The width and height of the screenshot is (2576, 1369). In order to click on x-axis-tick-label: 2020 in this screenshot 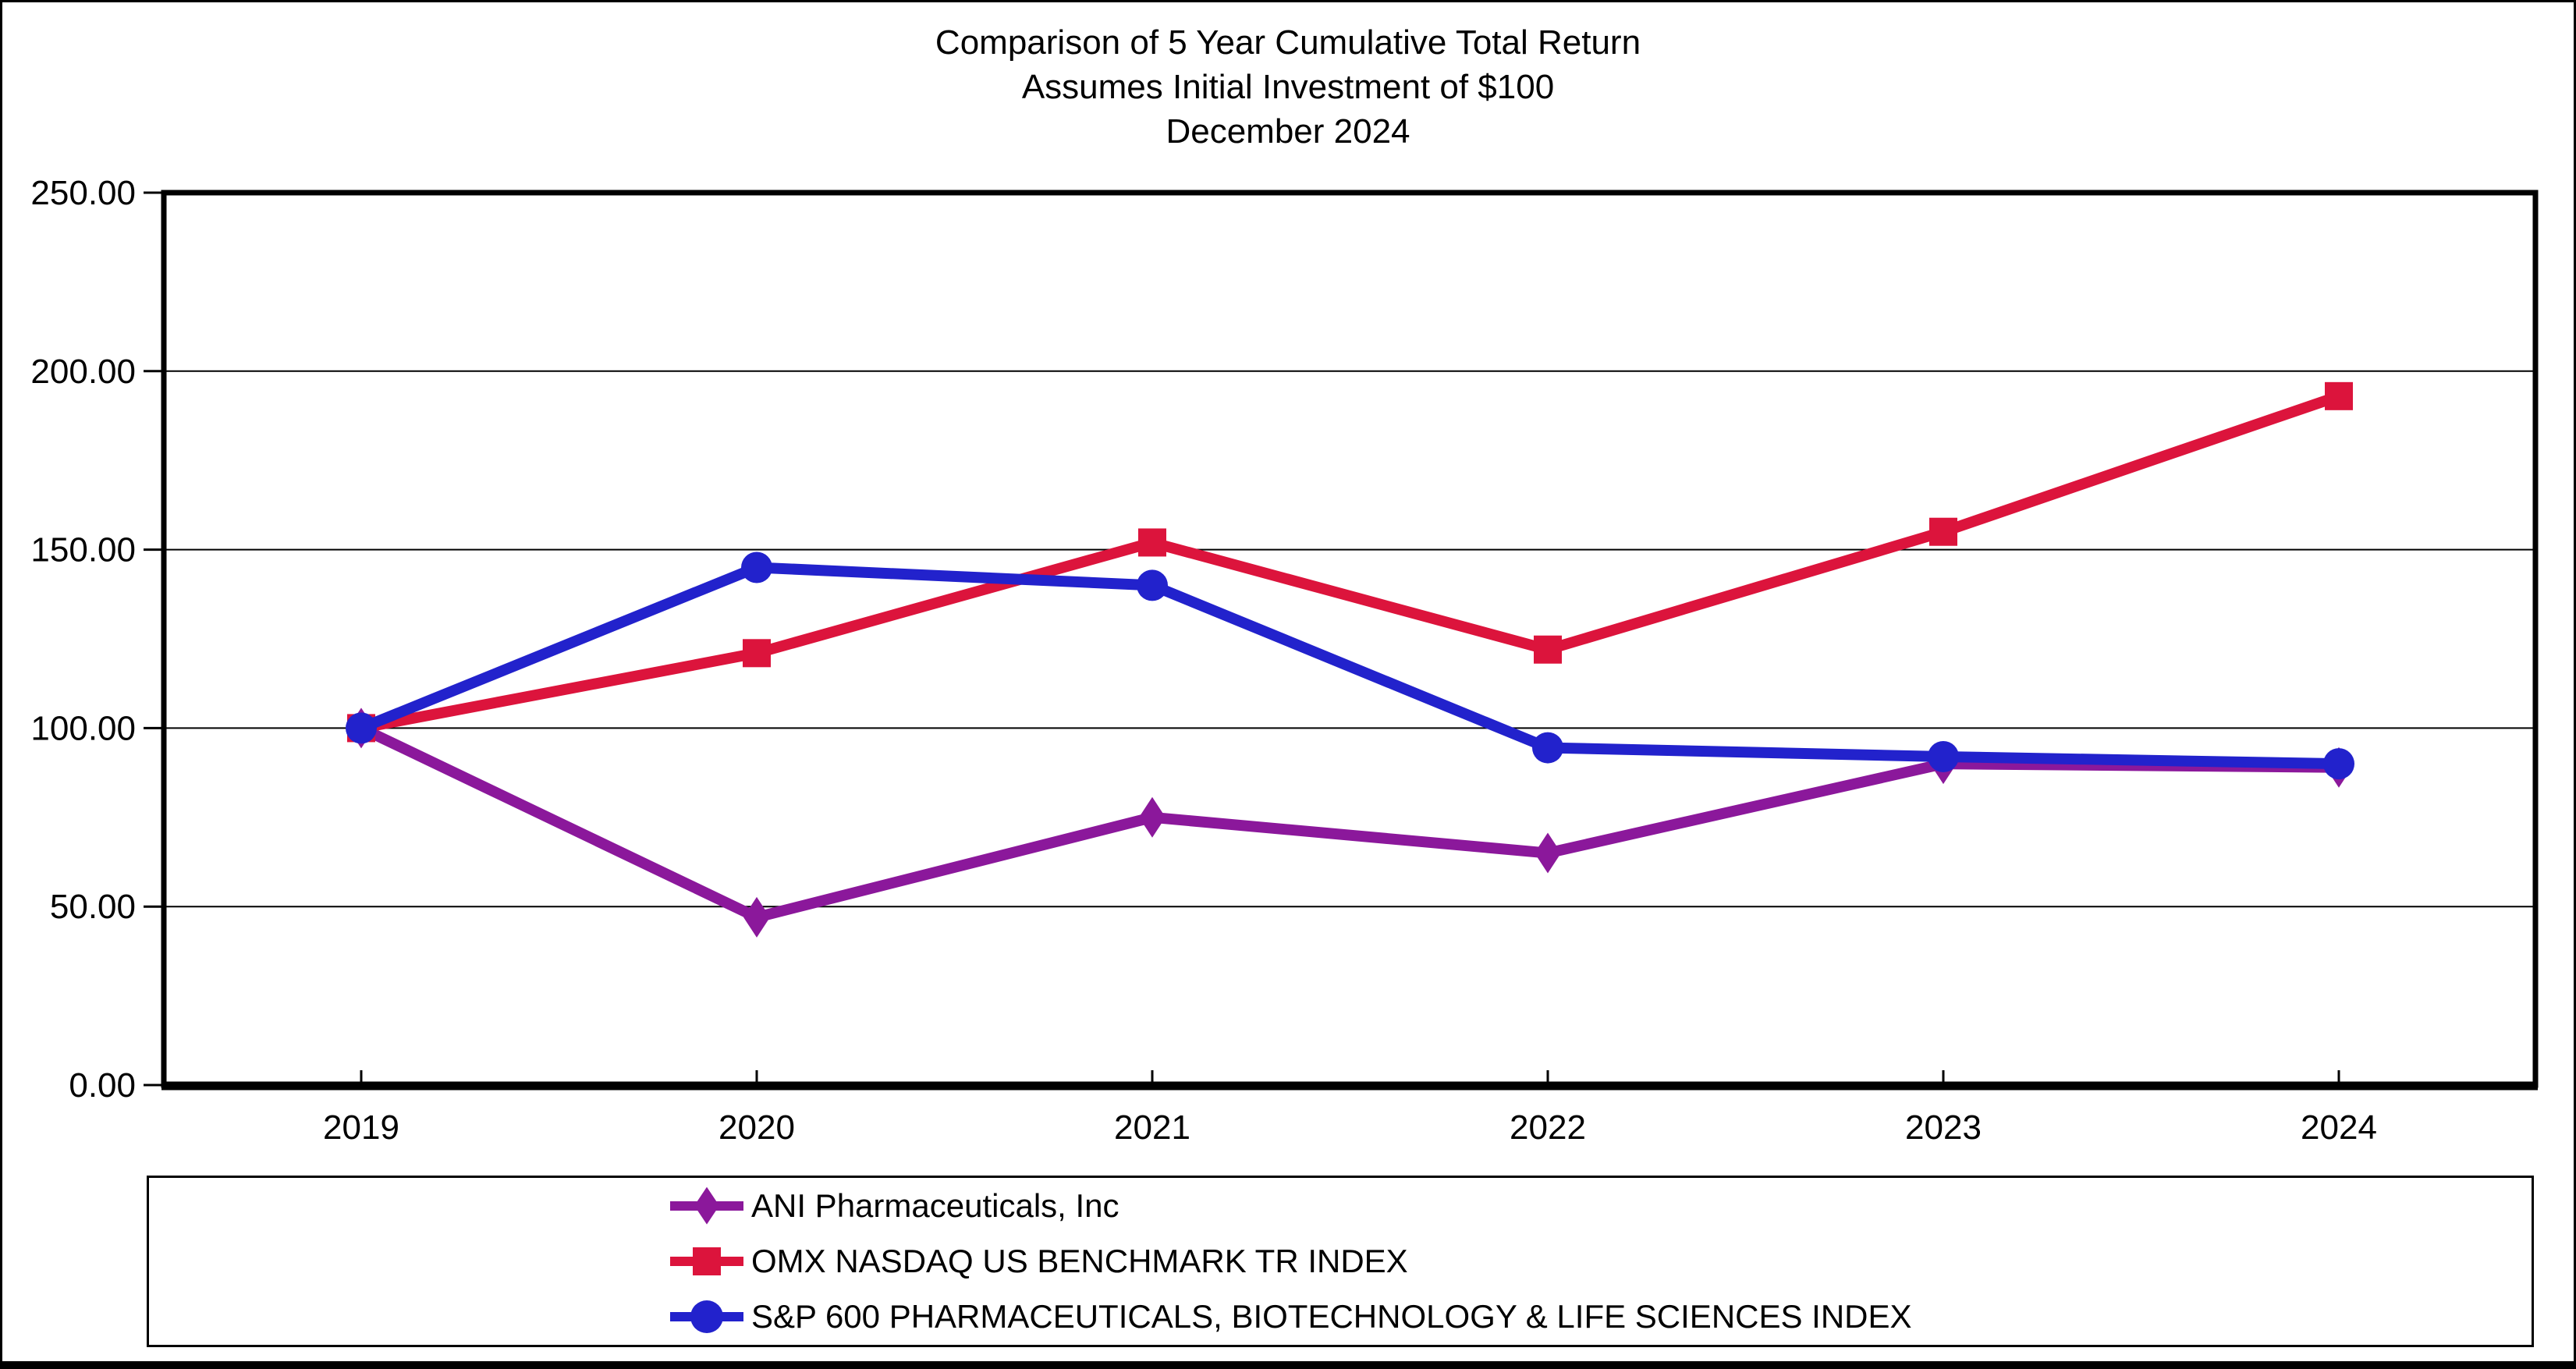, I will do `click(757, 1127)`.